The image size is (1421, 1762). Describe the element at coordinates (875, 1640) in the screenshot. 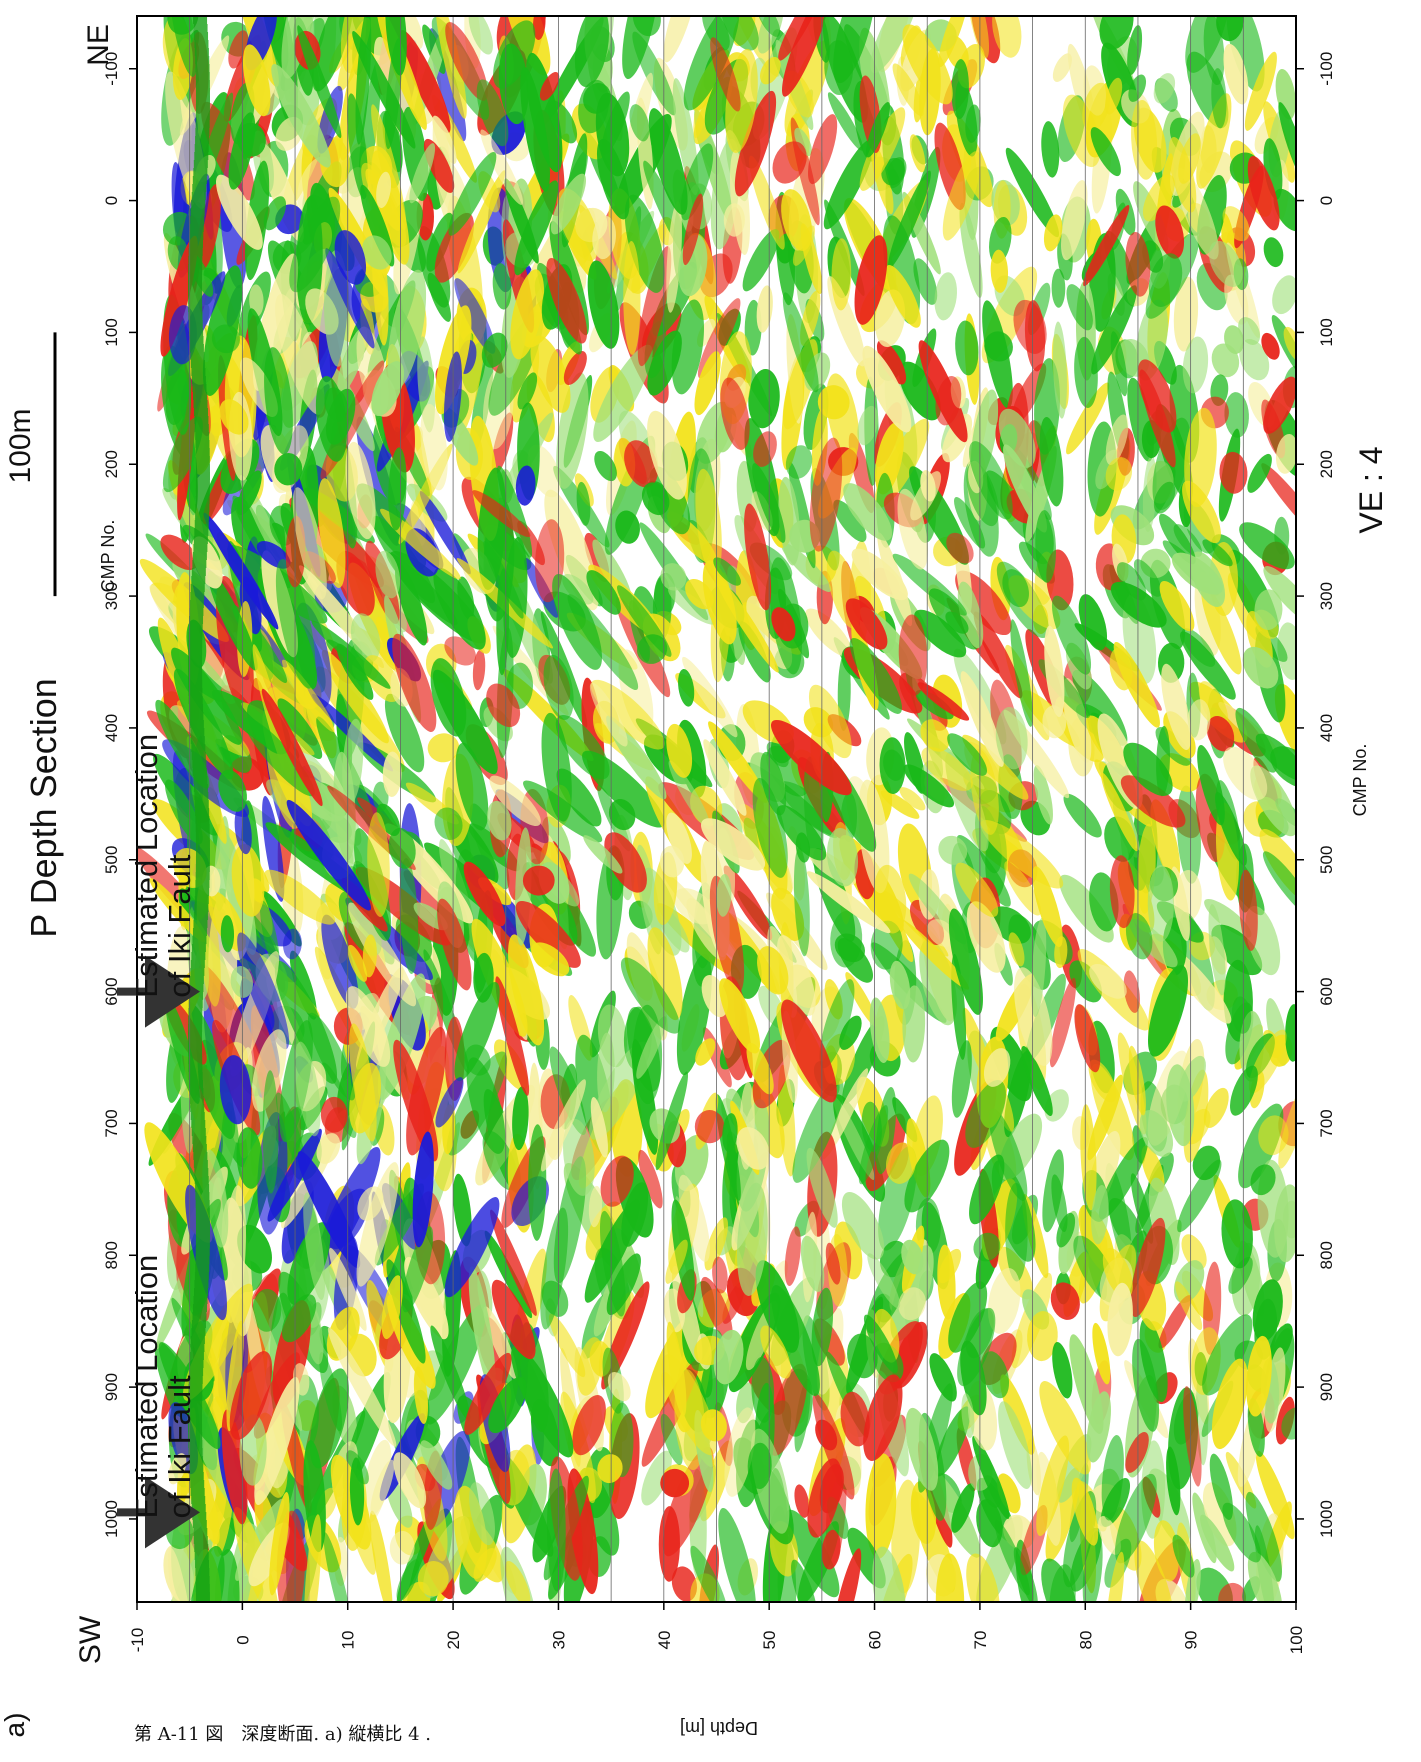

I see `x-tick-label: 60` at that location.